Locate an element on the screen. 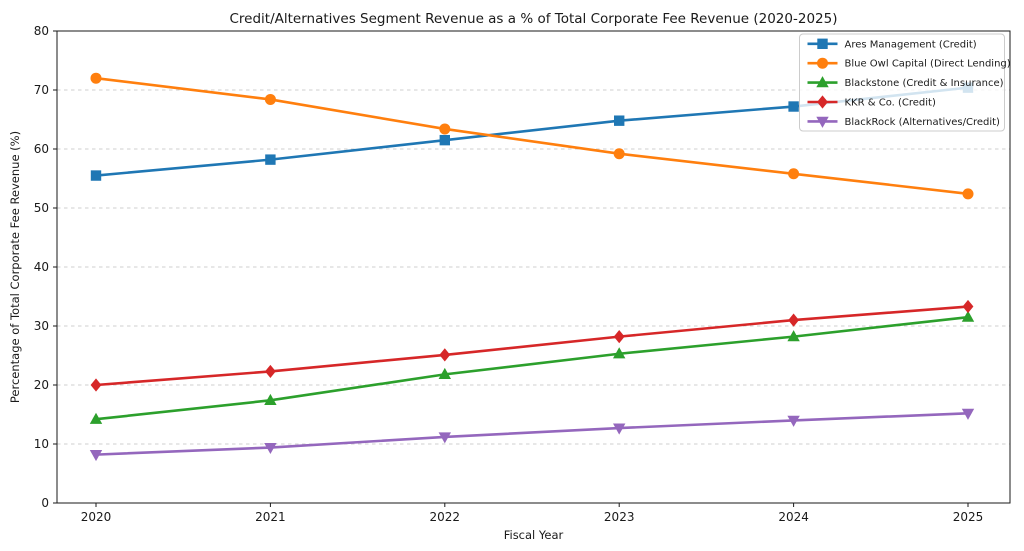 The image size is (1024, 551). x-tick-label: 2025 is located at coordinates (968, 517).